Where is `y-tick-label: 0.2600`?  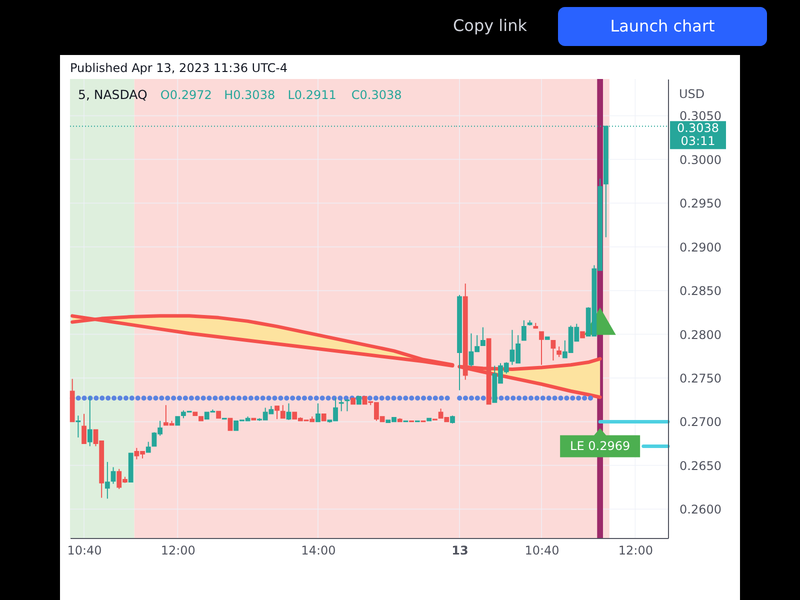 y-tick-label: 0.2600 is located at coordinates (701, 509).